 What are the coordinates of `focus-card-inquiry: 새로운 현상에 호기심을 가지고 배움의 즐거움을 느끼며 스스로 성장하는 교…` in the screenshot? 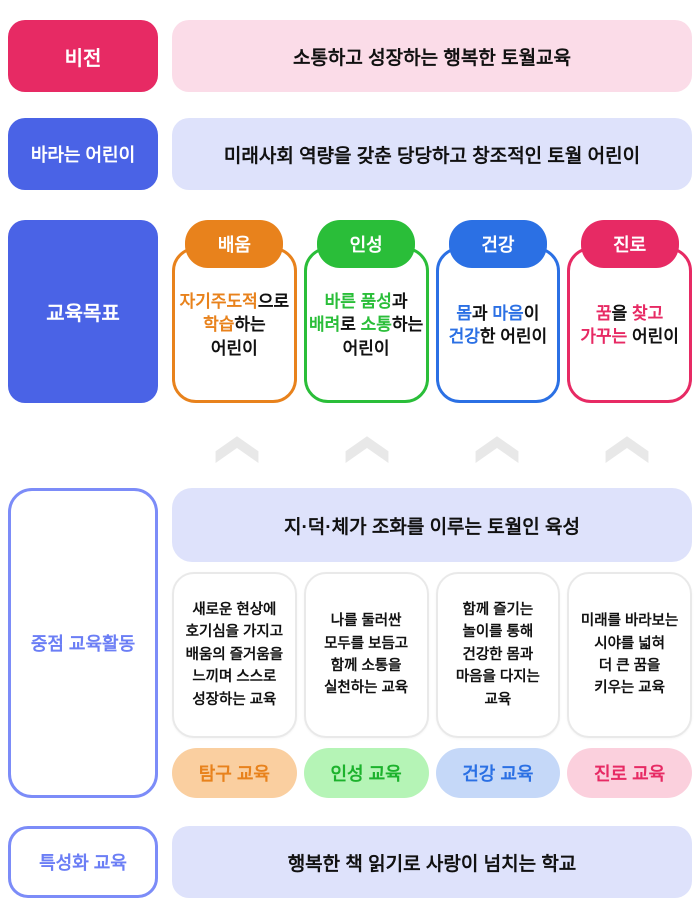 It's located at (234, 655).